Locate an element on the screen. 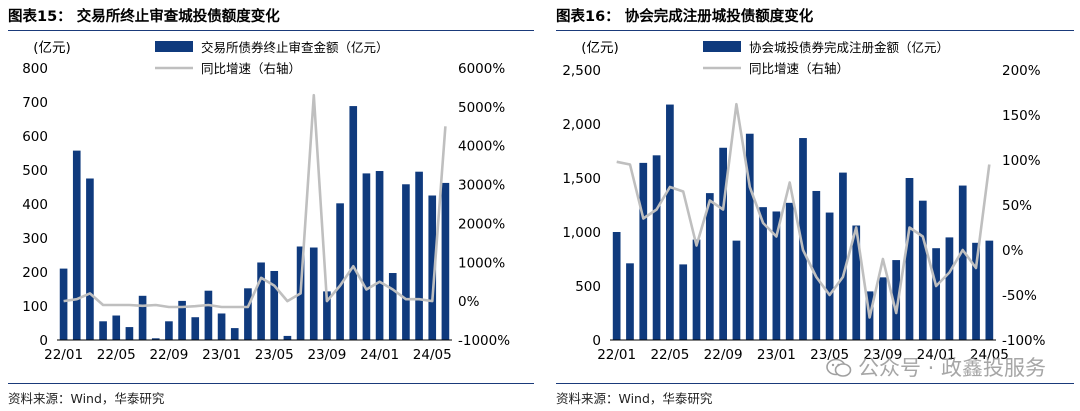 The height and width of the screenshot is (411, 1080). y2-tick-label: 1000% is located at coordinates (481, 263).